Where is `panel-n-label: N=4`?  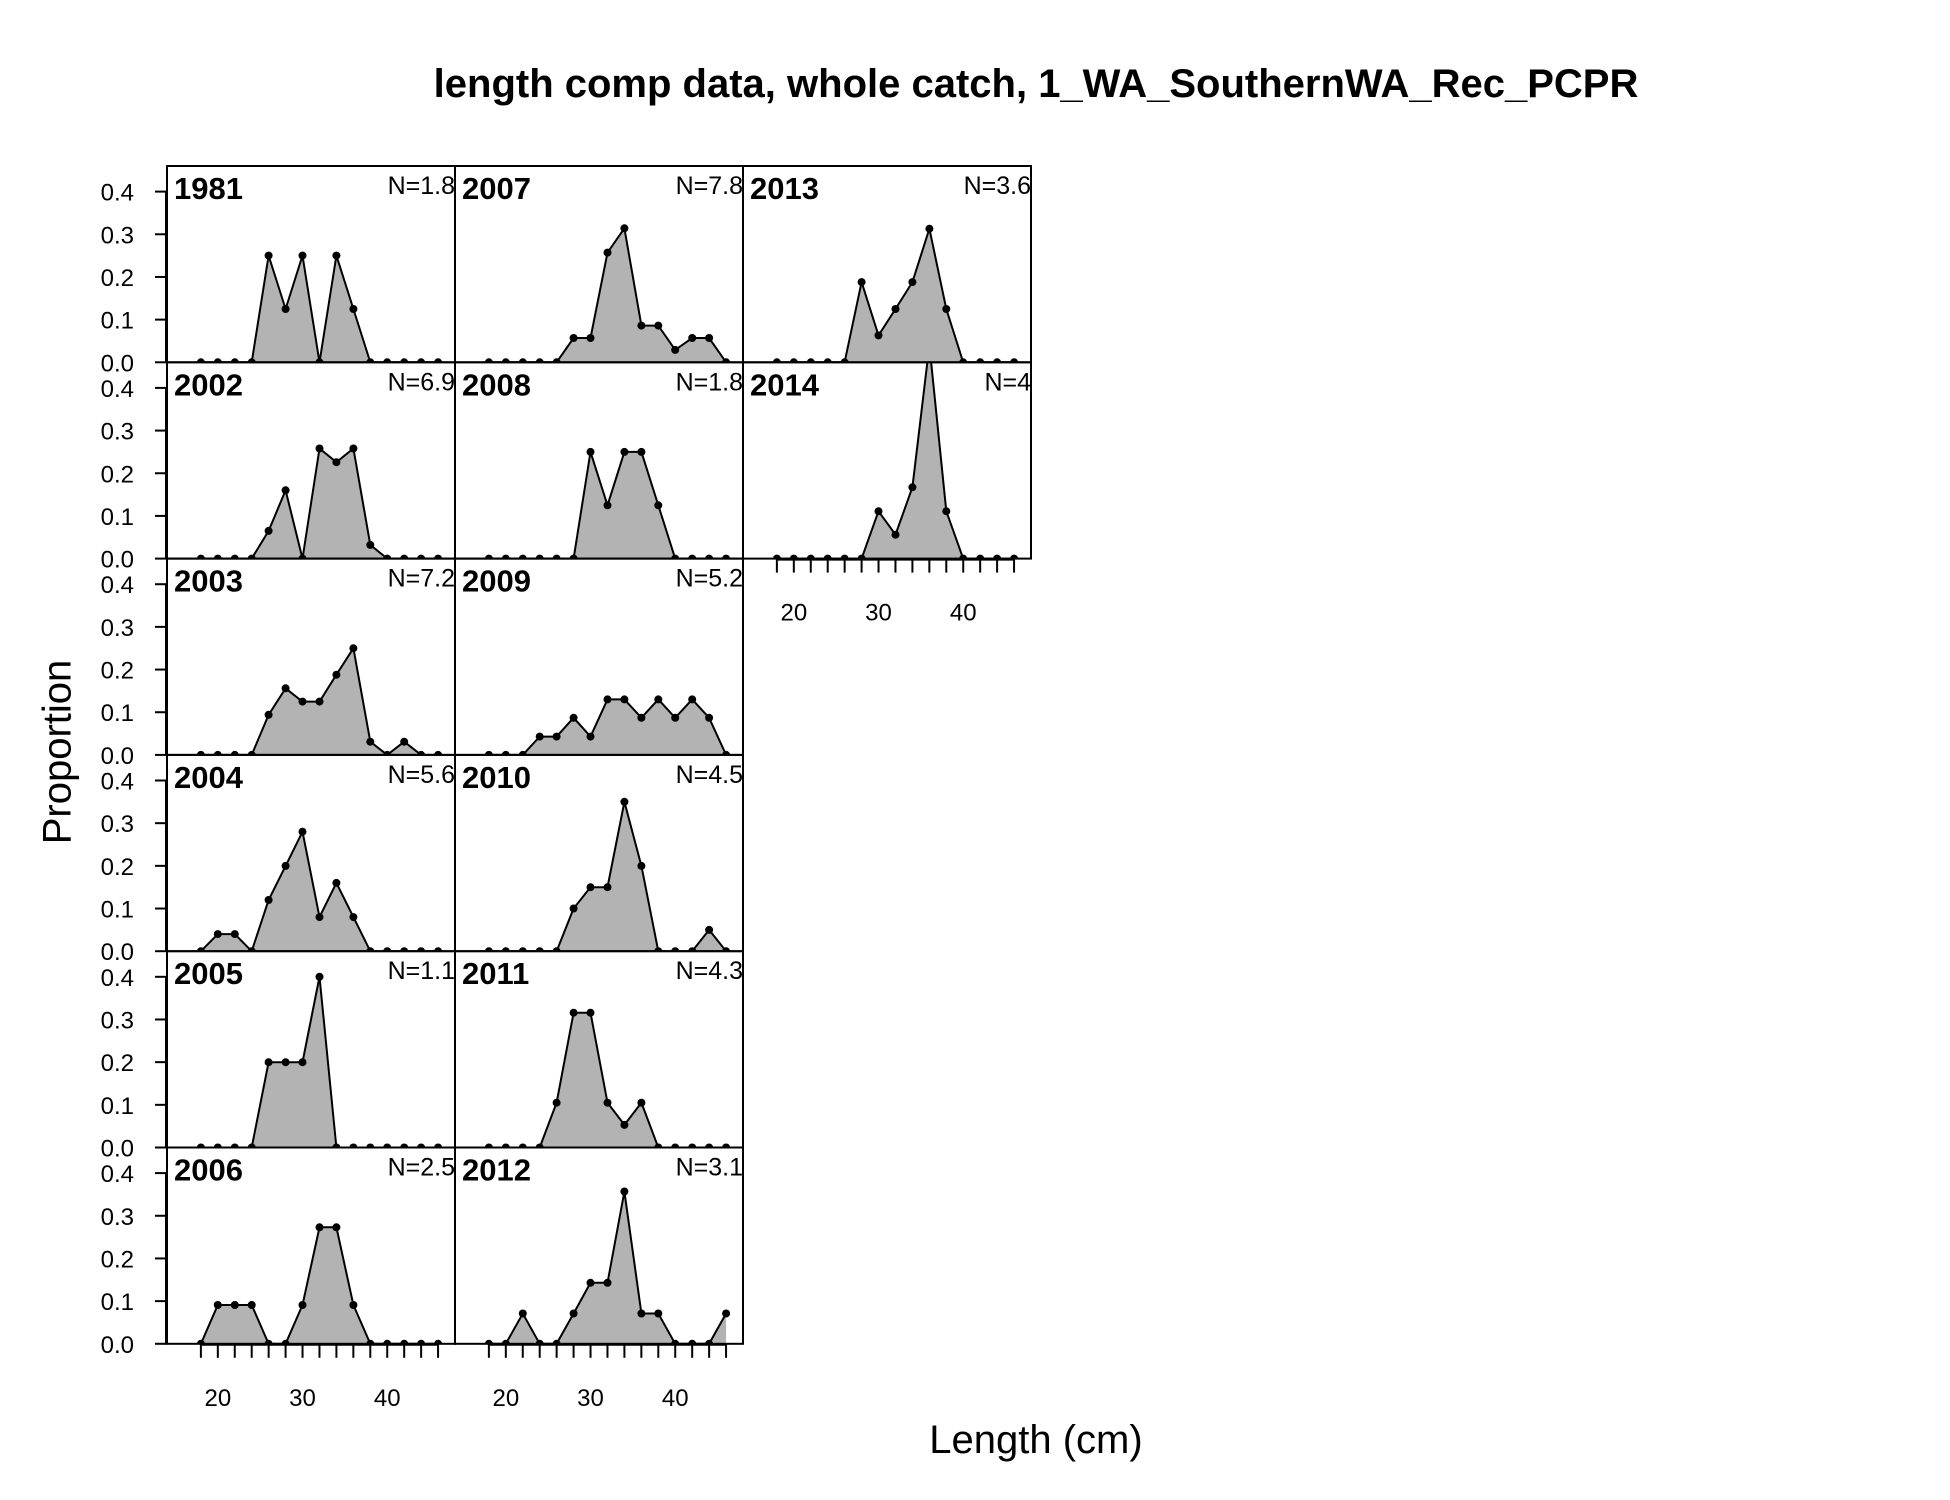 panel-n-label: N=4 is located at coordinates (1007, 382).